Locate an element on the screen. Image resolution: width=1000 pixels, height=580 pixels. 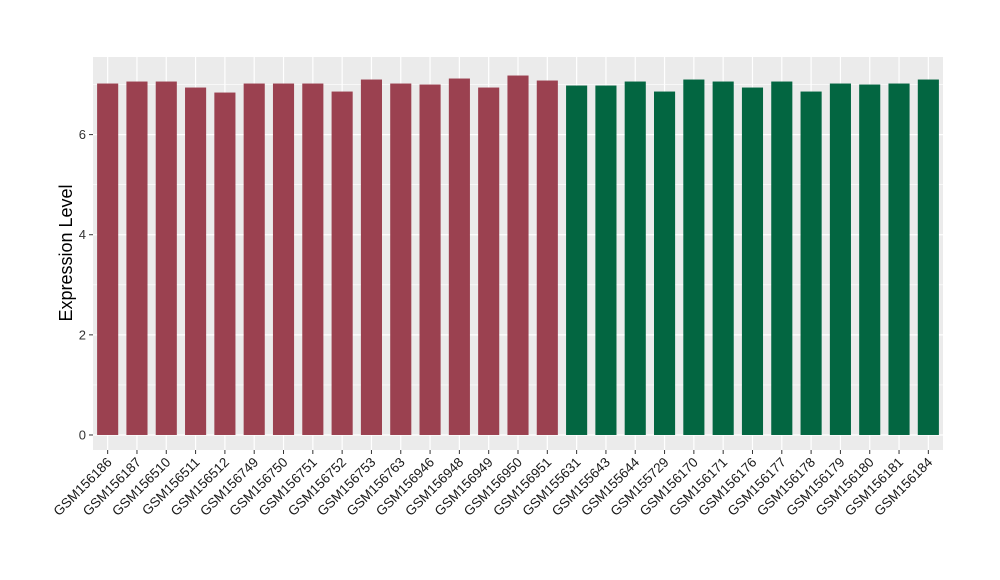
y-tick-label: 6 is located at coordinates (82, 134).